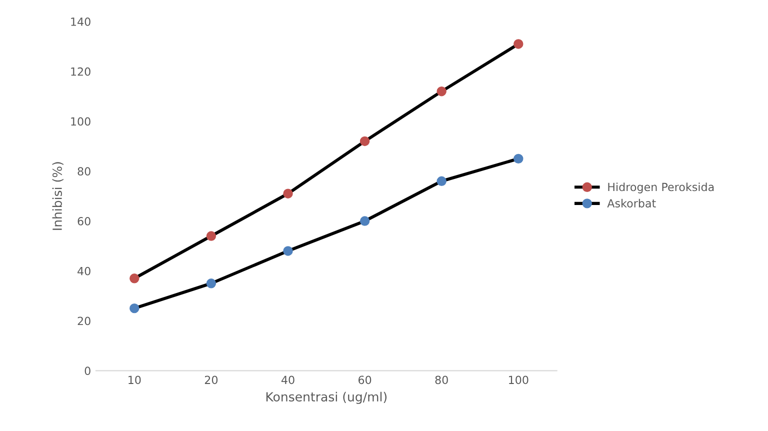 The height and width of the screenshot is (431, 768). What do you see at coordinates (518, 380) in the screenshot?
I see `x-tick-label: 100` at bounding box center [518, 380].